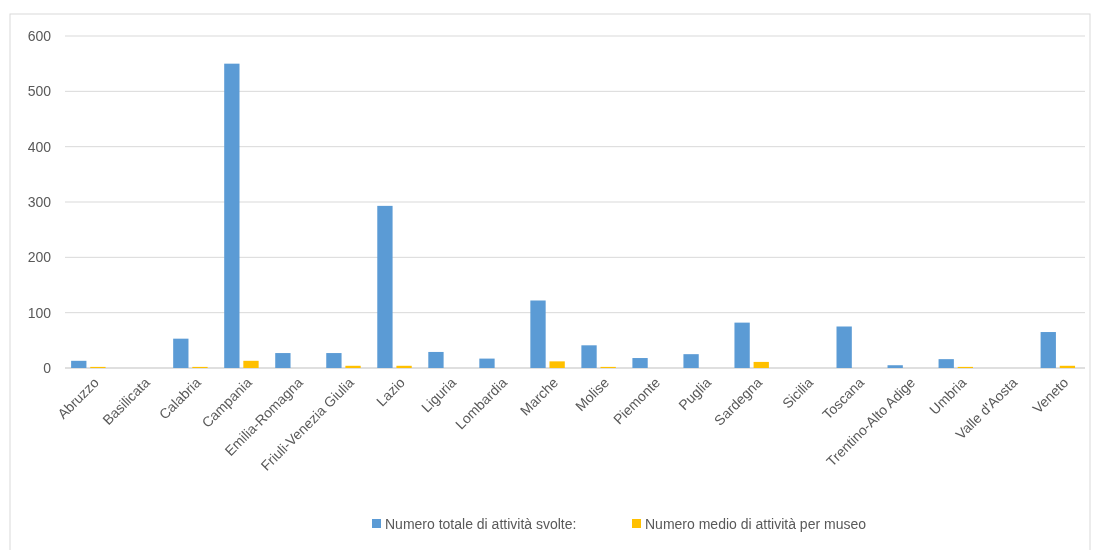 This screenshot has height=550, width=1094. I want to click on y-tick-label: 200, so click(39, 257).